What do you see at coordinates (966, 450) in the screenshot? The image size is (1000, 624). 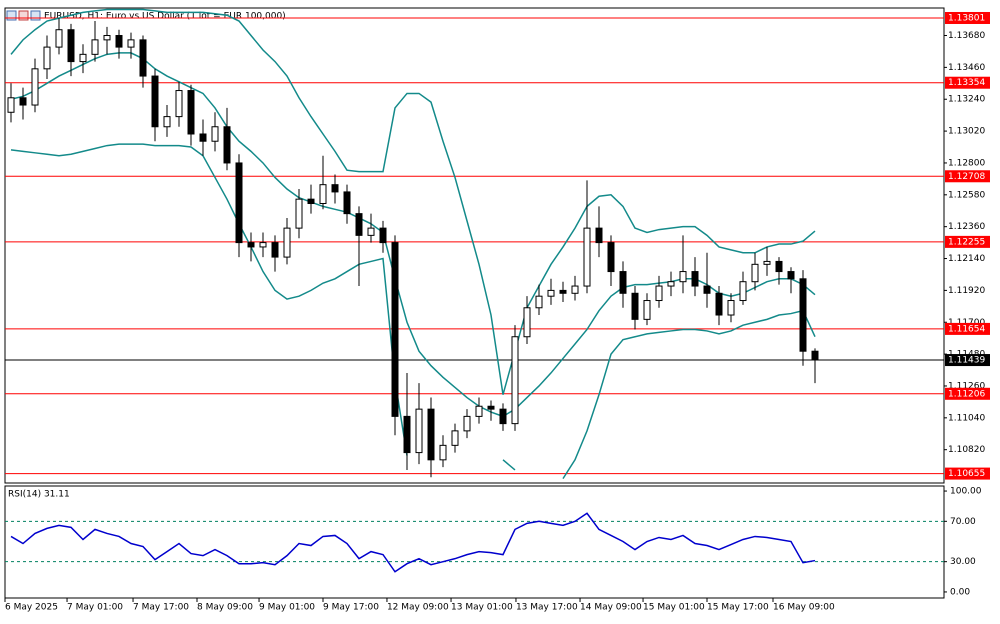 I see `y-tick-label: 1.10820` at bounding box center [966, 450].